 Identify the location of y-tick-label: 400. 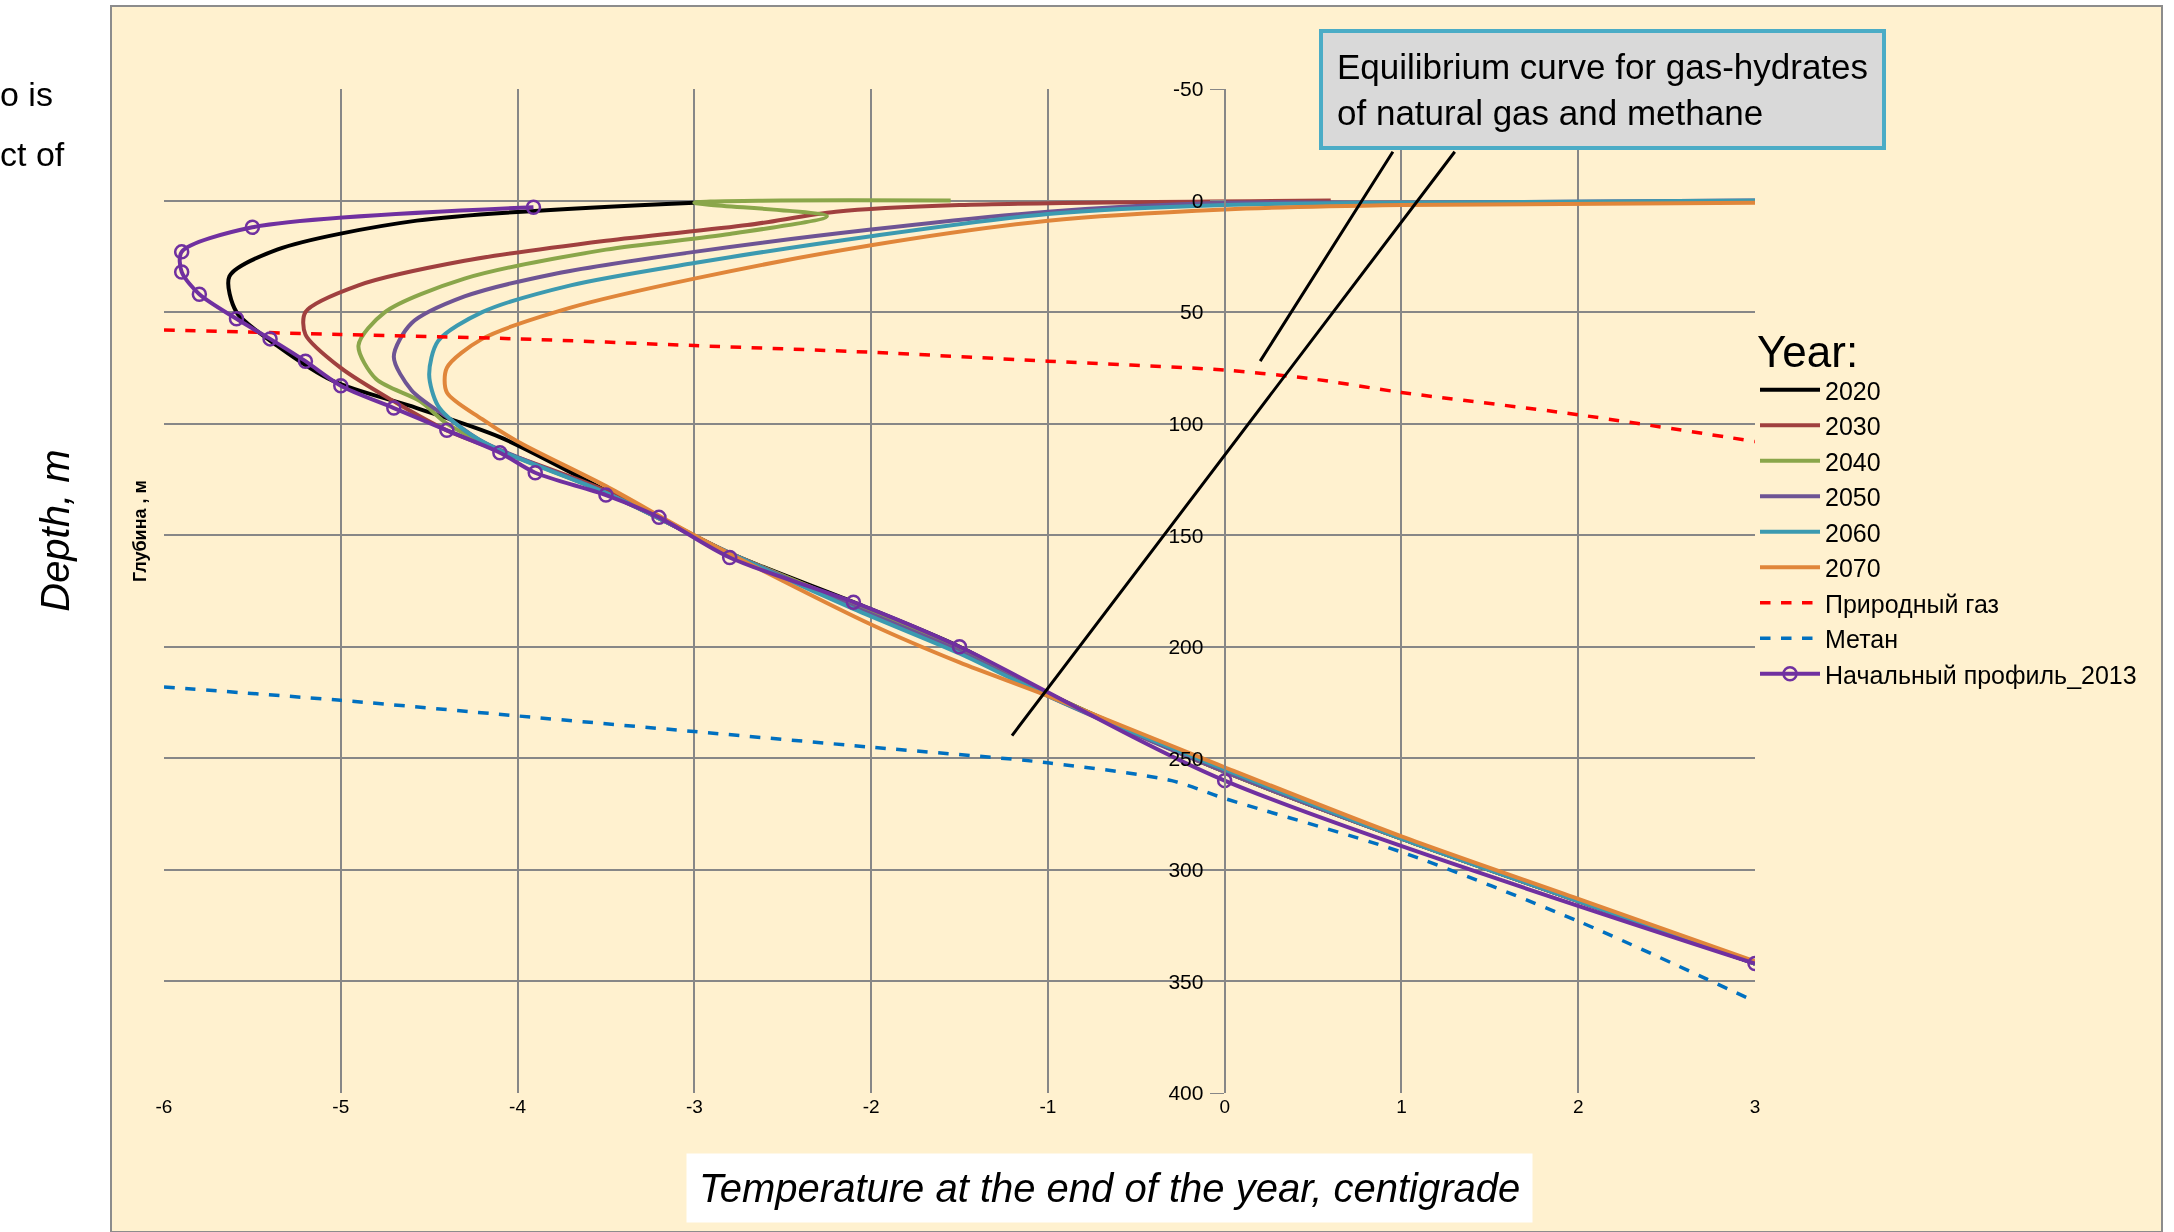
(1186, 1093).